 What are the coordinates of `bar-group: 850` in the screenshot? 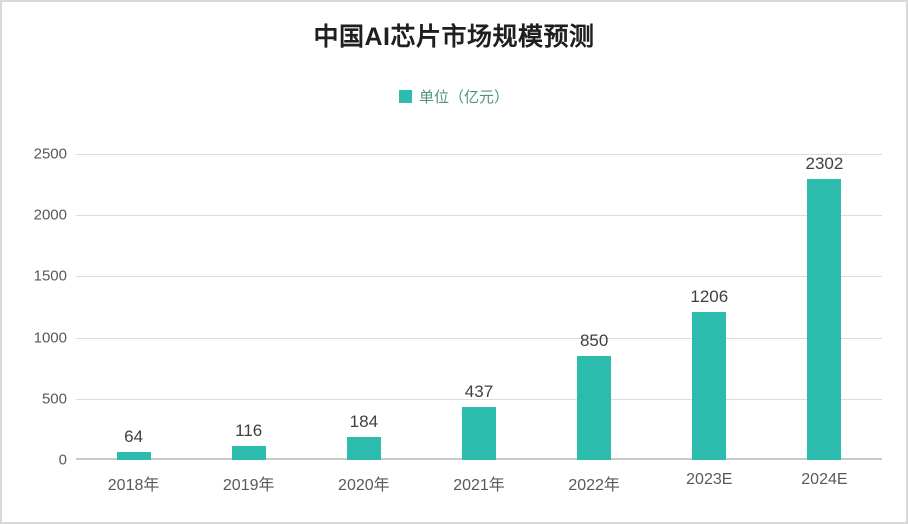 It's located at (594, 307).